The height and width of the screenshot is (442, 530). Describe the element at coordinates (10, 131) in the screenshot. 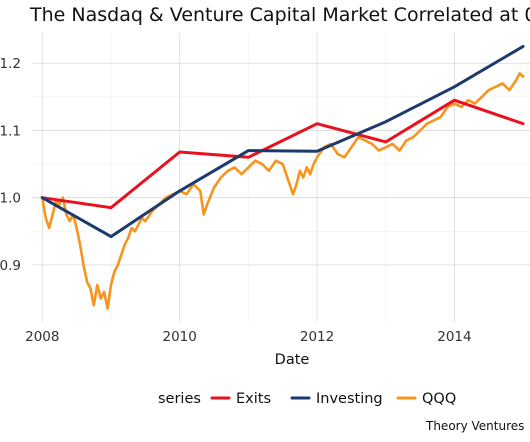

I see `y-tick-label: 1.1` at that location.